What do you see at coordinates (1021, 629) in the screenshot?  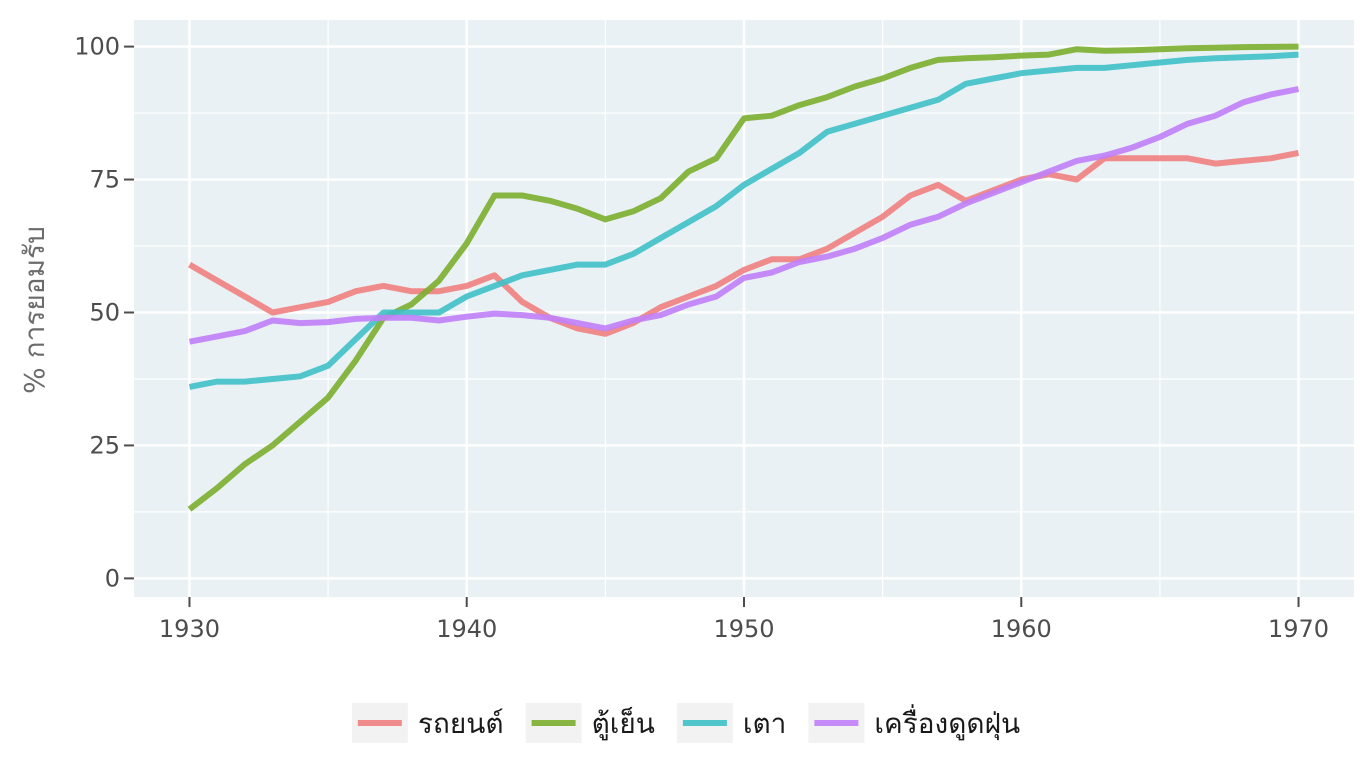 I see `x-tick-label-1960: 1960` at bounding box center [1021, 629].